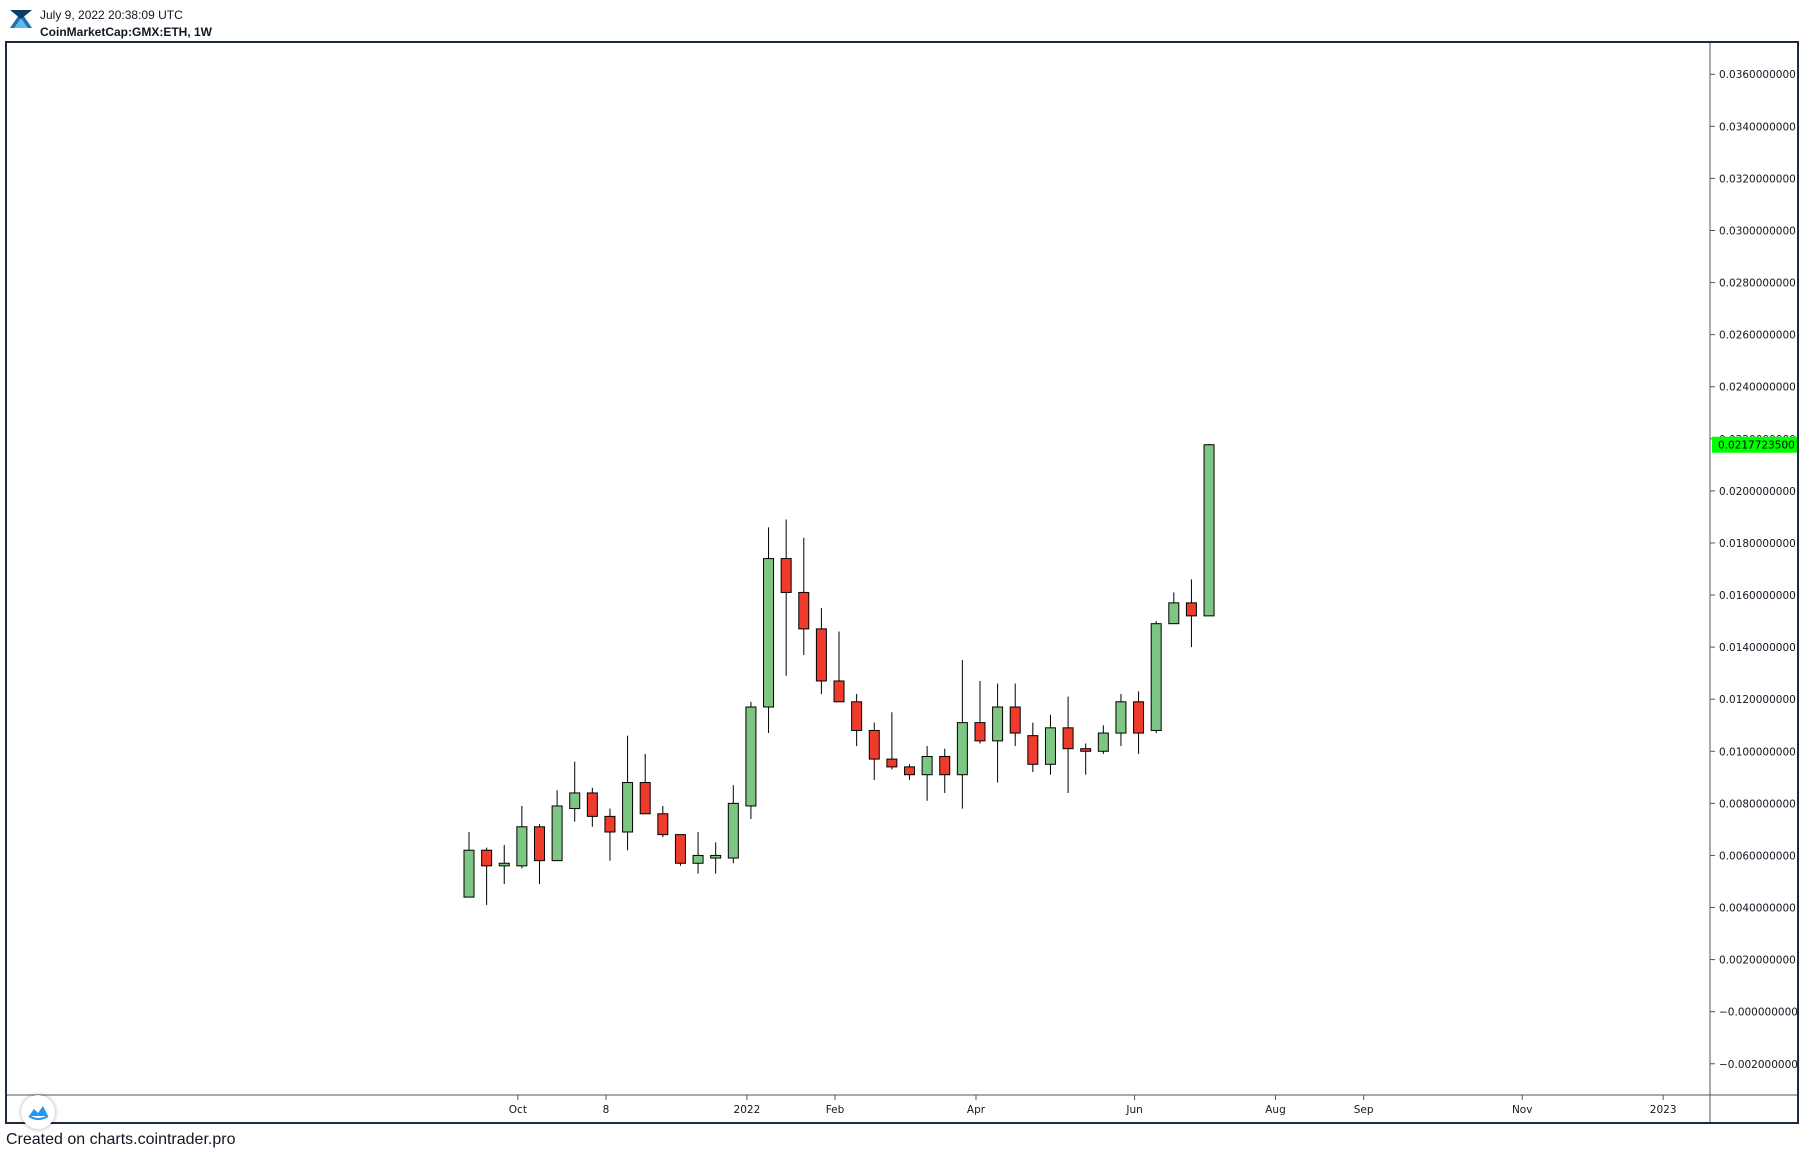 The height and width of the screenshot is (1155, 1806). I want to click on chart-symbol: CoinMarketCap:GMX:ETH, 1W, so click(126, 32).